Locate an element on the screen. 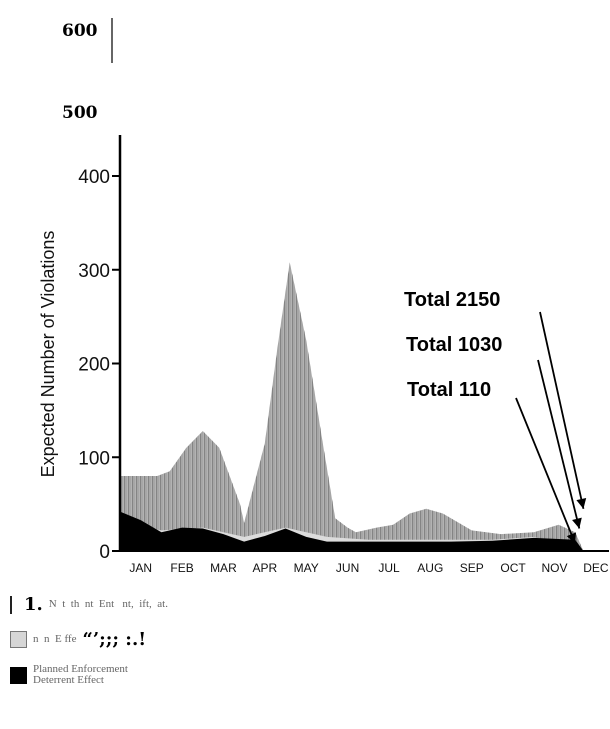 Image resolution: width=610 pixels, height=729 pixels. legend-item-3: Planned Enforcement Deterrent Effect is located at coordinates (89, 675).